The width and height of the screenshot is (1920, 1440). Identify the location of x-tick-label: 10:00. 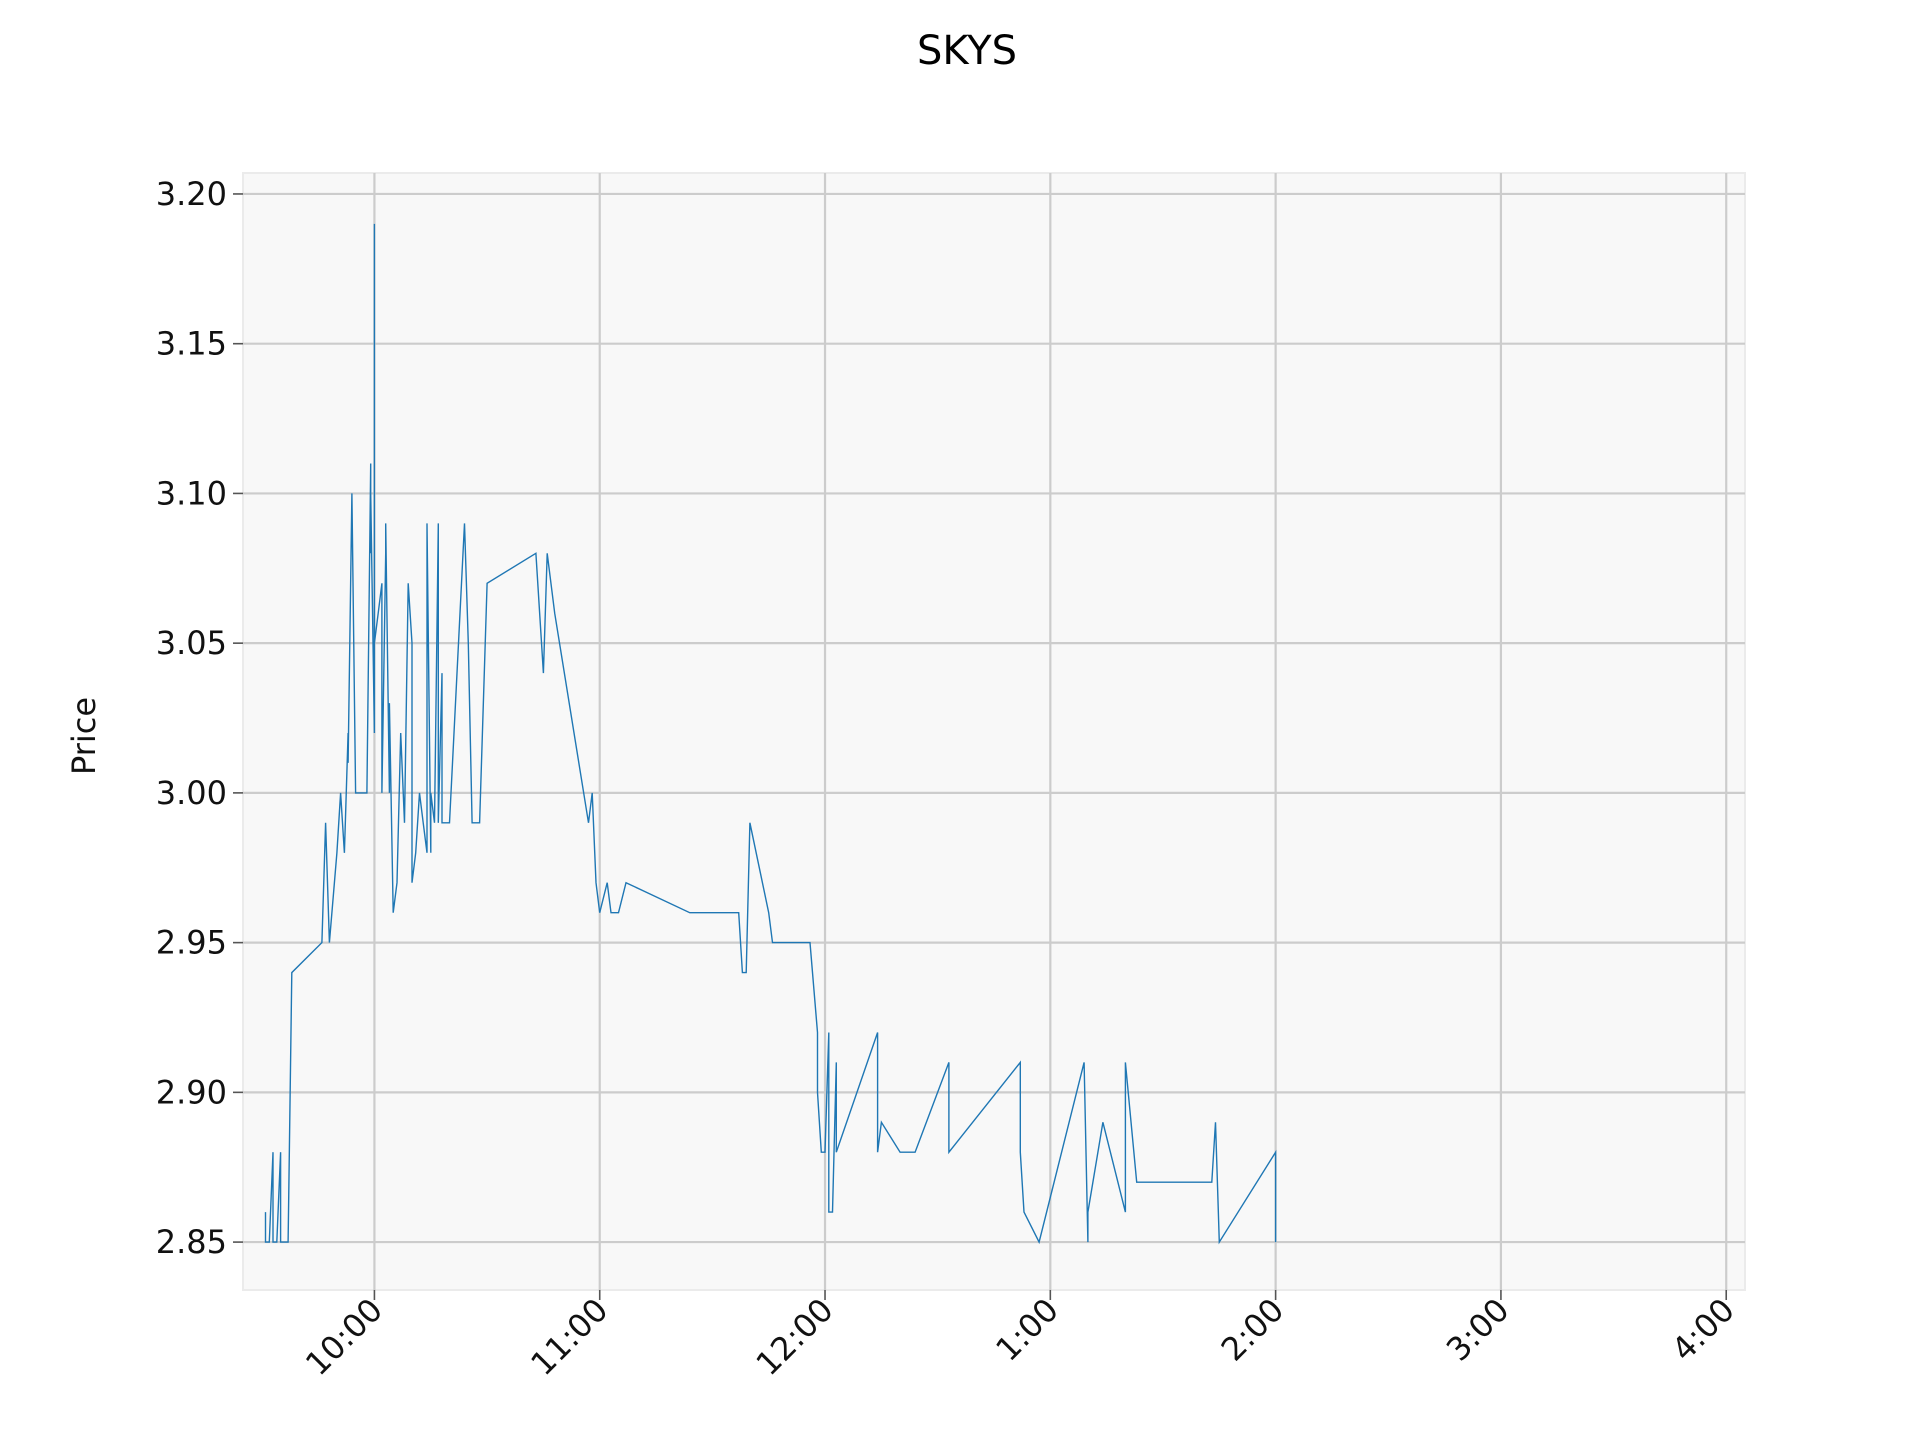
(344, 1337).